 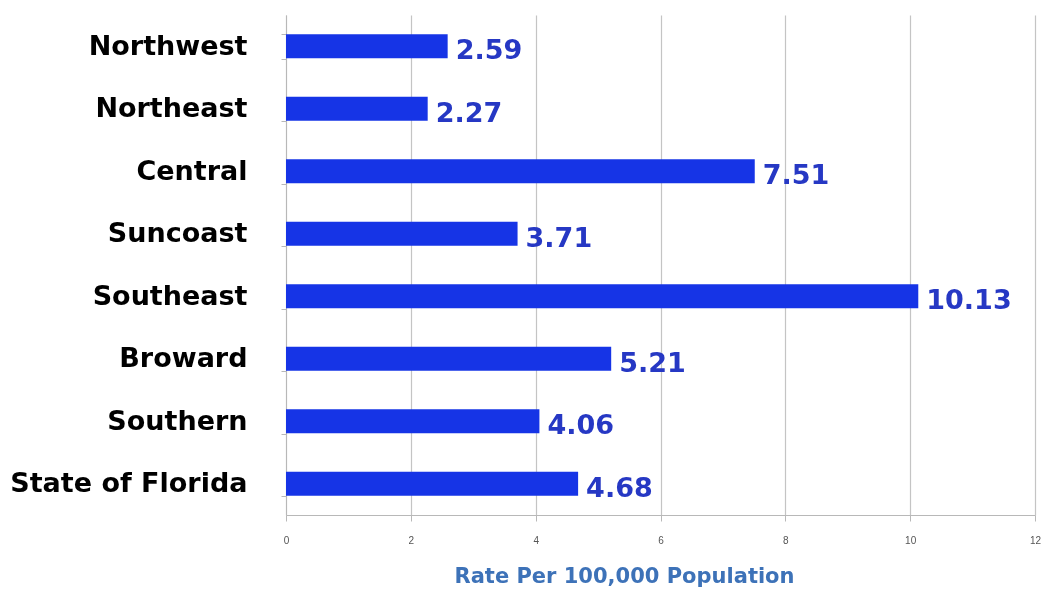 I want to click on data-label: 10.13, so click(x=969, y=300).